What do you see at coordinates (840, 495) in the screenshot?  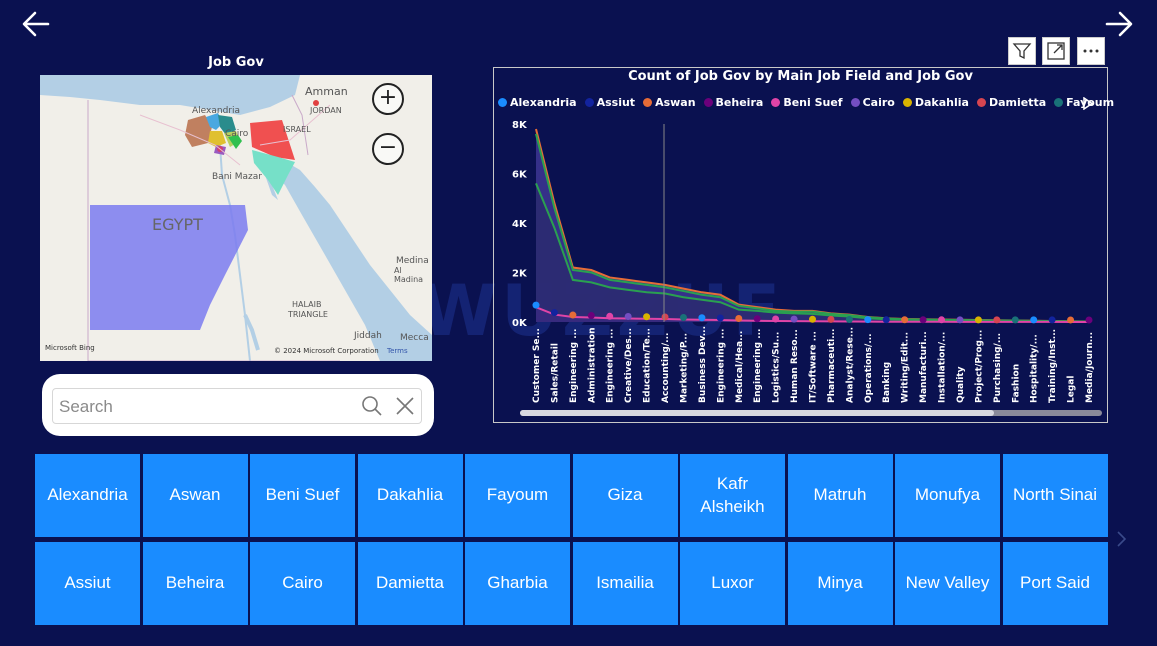 I see `governorate-tile: Matruh` at bounding box center [840, 495].